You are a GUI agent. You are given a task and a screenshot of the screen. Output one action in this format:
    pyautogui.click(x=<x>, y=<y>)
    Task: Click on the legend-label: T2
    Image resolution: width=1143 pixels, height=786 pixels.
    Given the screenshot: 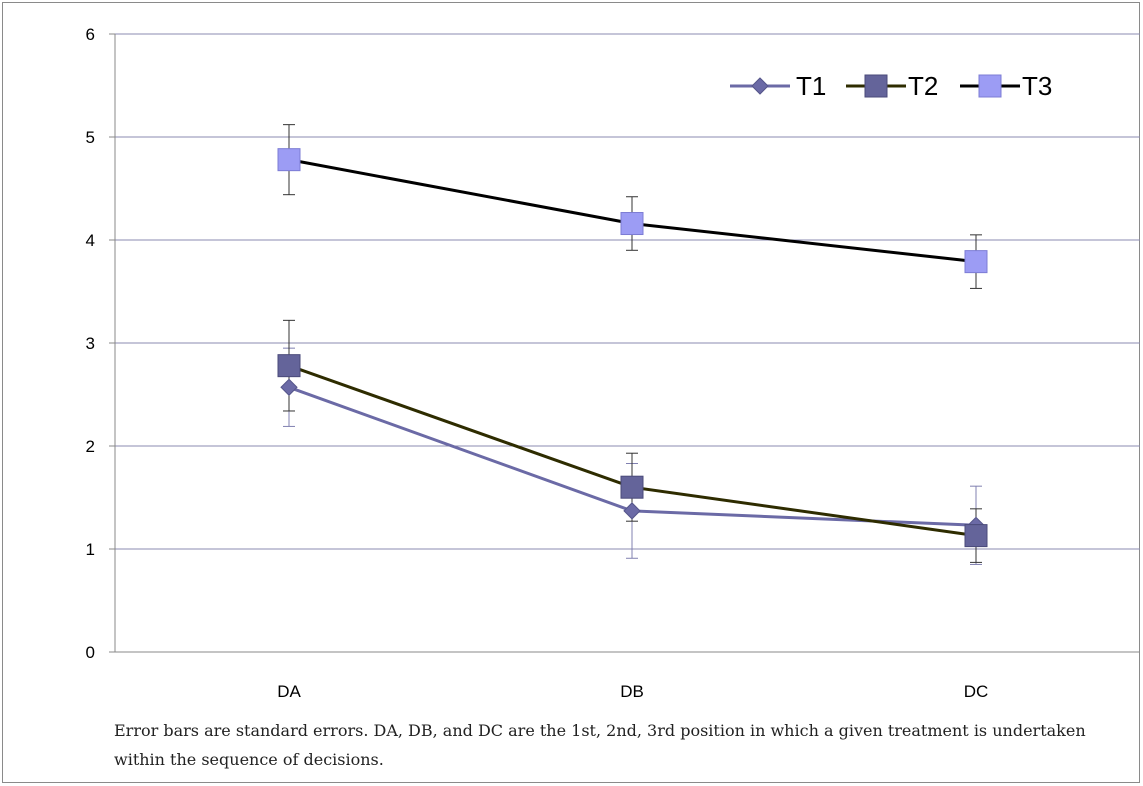 What is the action you would take?
    pyautogui.click(x=923, y=86)
    